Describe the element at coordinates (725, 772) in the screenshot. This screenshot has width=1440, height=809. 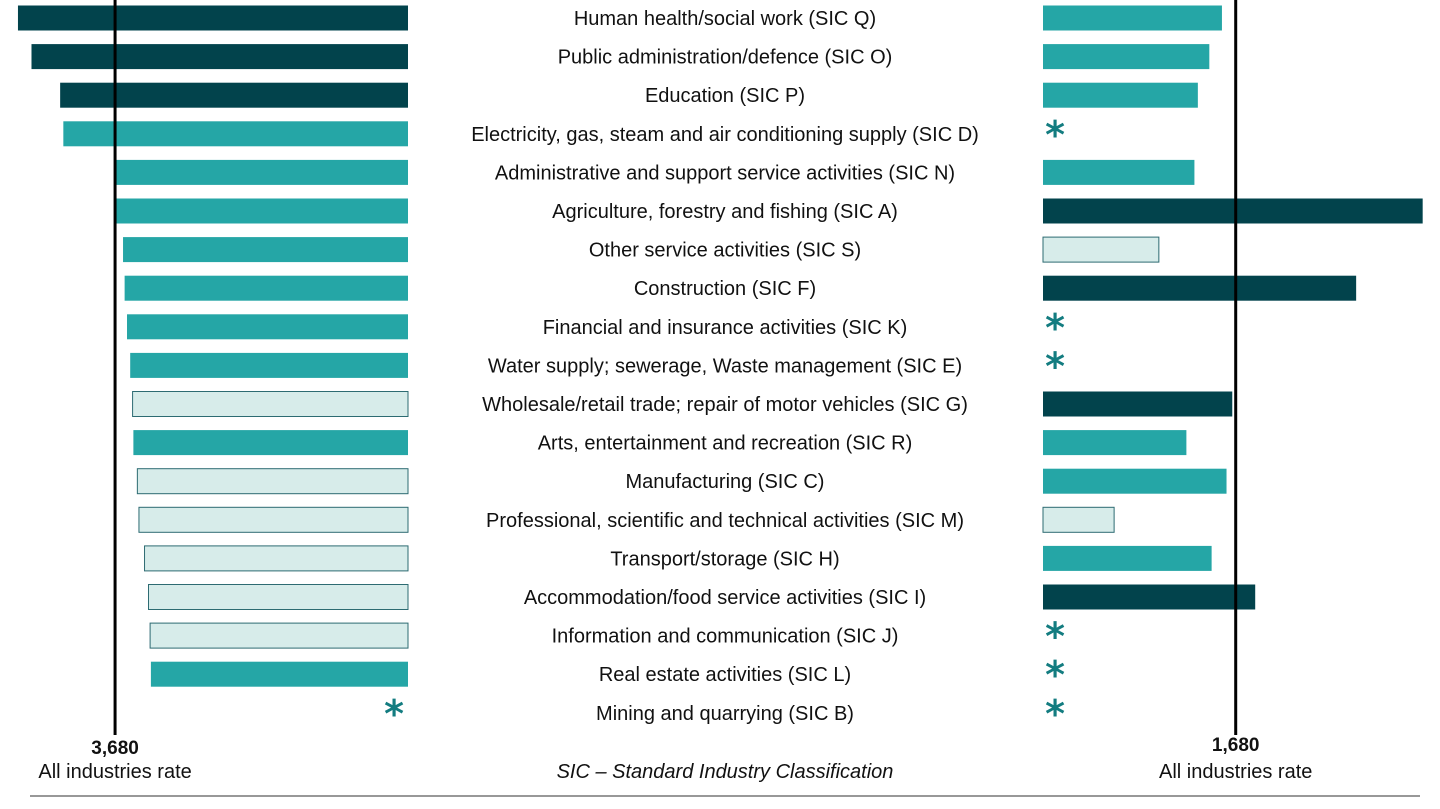
I see `footnote: SIC – Standard Industry Classification` at that location.